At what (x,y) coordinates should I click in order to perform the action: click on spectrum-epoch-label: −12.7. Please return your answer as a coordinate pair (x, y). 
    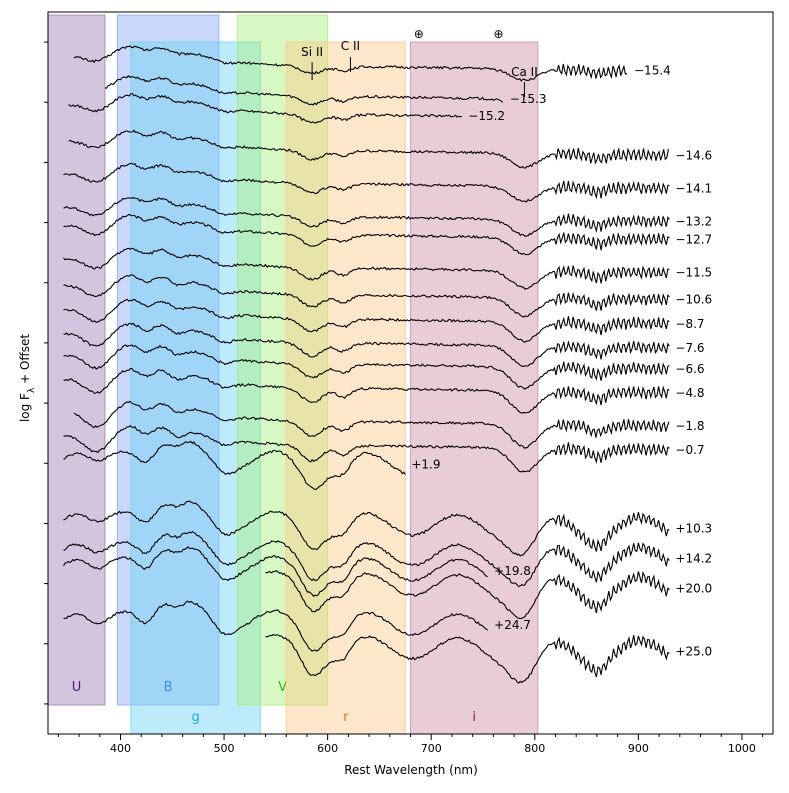
    Looking at the image, I should click on (693, 240).